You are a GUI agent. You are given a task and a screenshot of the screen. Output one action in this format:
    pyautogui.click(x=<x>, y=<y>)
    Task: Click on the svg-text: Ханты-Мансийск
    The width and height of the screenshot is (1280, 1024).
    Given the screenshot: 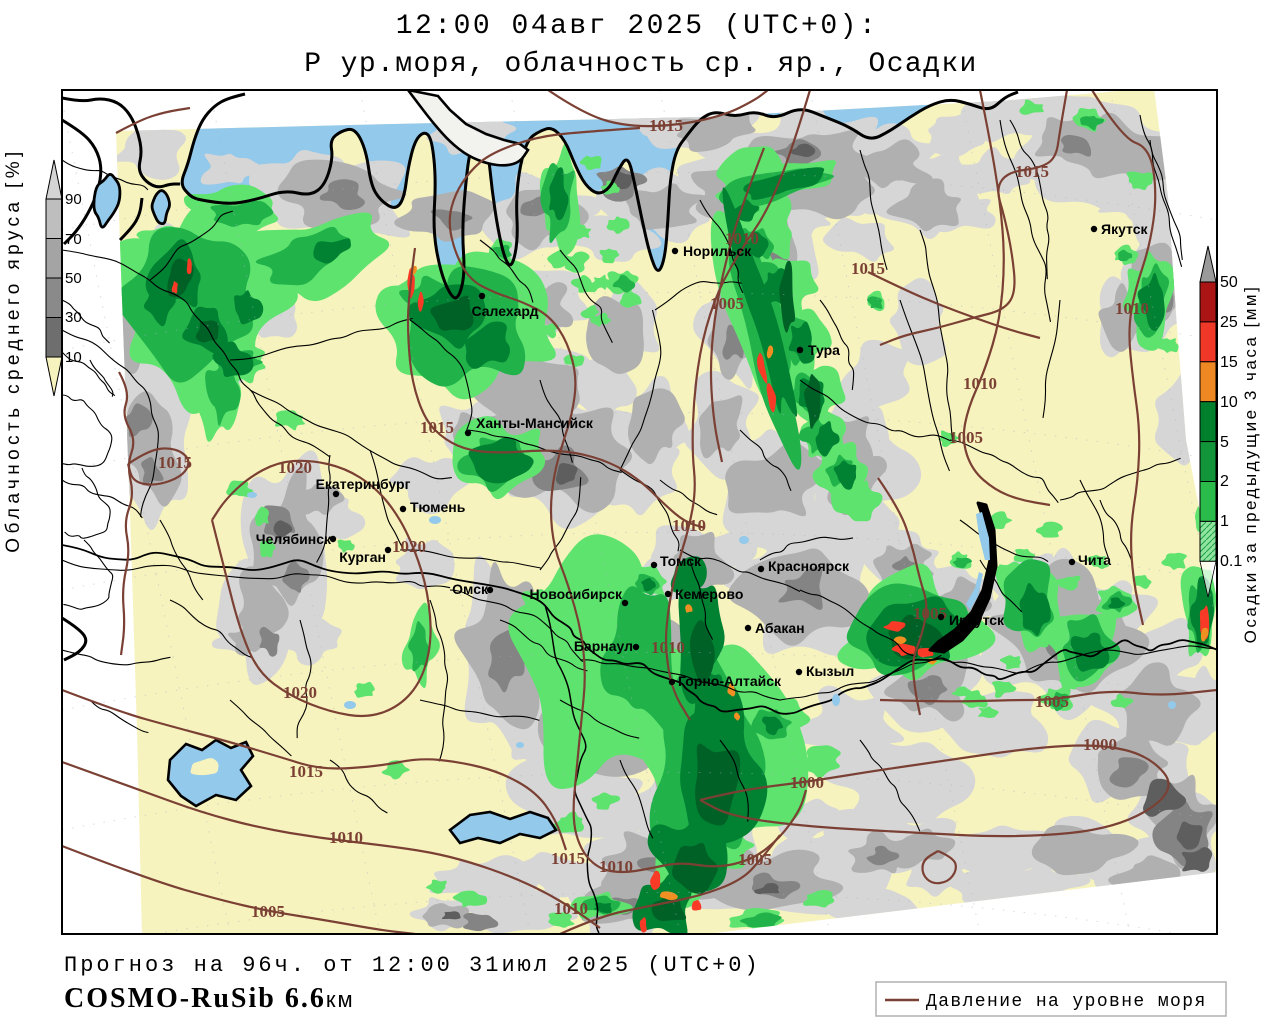 What is the action you would take?
    pyautogui.click(x=535, y=423)
    